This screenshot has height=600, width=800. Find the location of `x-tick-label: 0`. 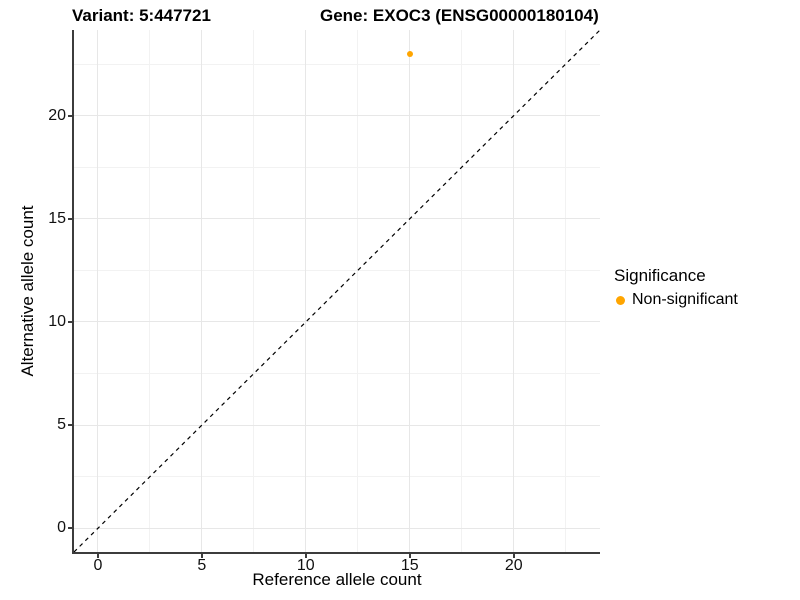

x-tick-label: 0 is located at coordinates (98, 565).